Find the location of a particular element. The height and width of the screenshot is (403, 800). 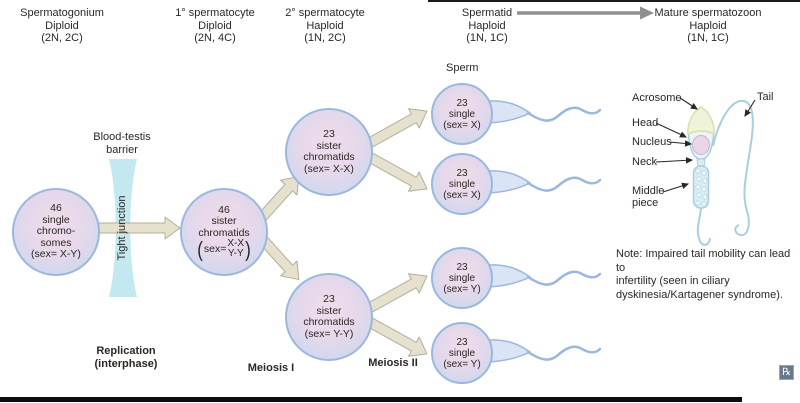

sperm-label: Sperm is located at coordinates (462, 68).